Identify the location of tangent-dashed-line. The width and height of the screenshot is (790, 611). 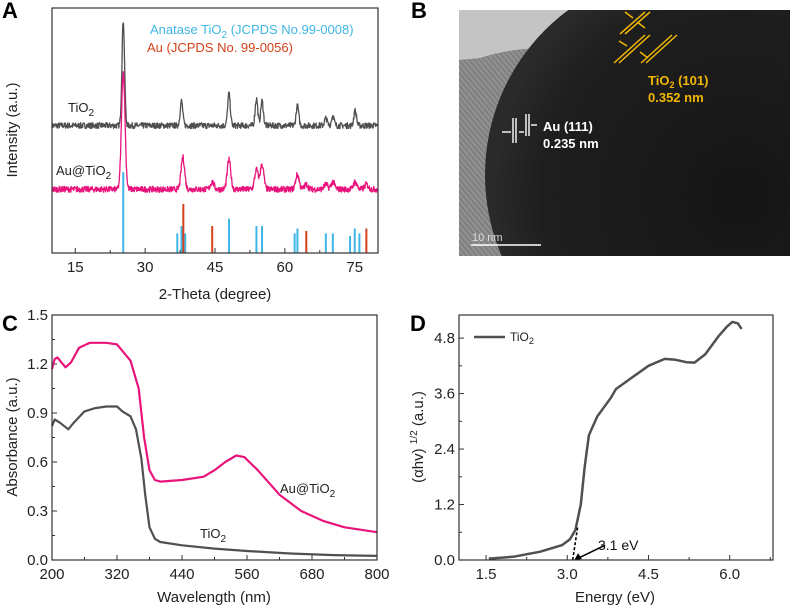
(575, 544).